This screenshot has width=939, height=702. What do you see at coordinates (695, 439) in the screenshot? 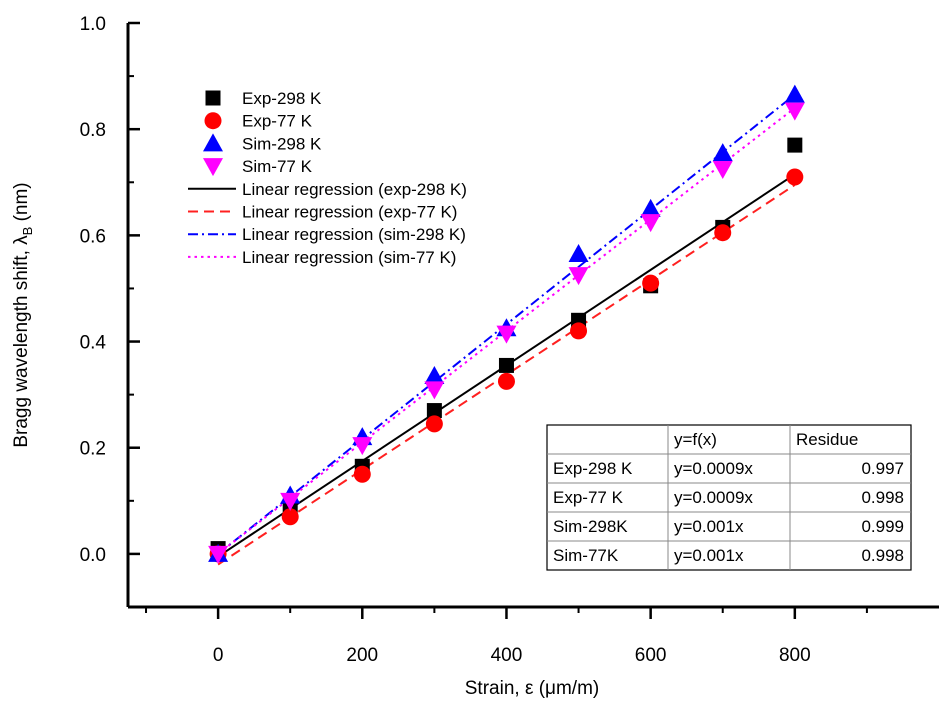
I see `table-header-cell: y=f(x)` at bounding box center [695, 439].